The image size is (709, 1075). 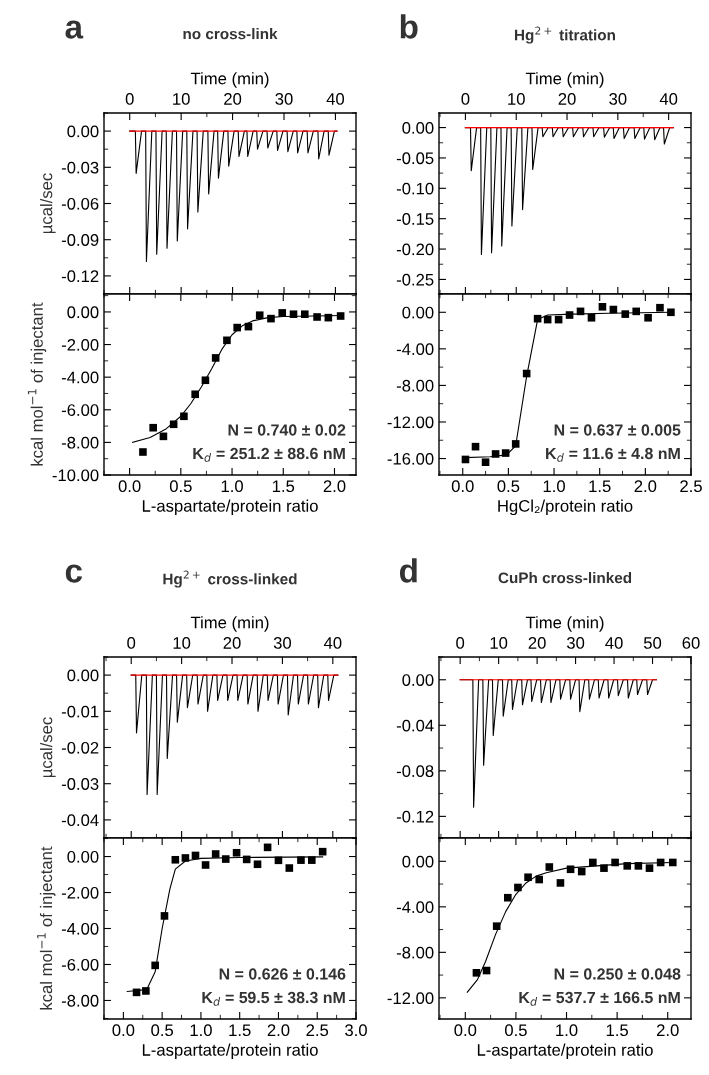 What do you see at coordinates (356, 1030) in the screenshot?
I see `x-tick-label: 3.0` at bounding box center [356, 1030].